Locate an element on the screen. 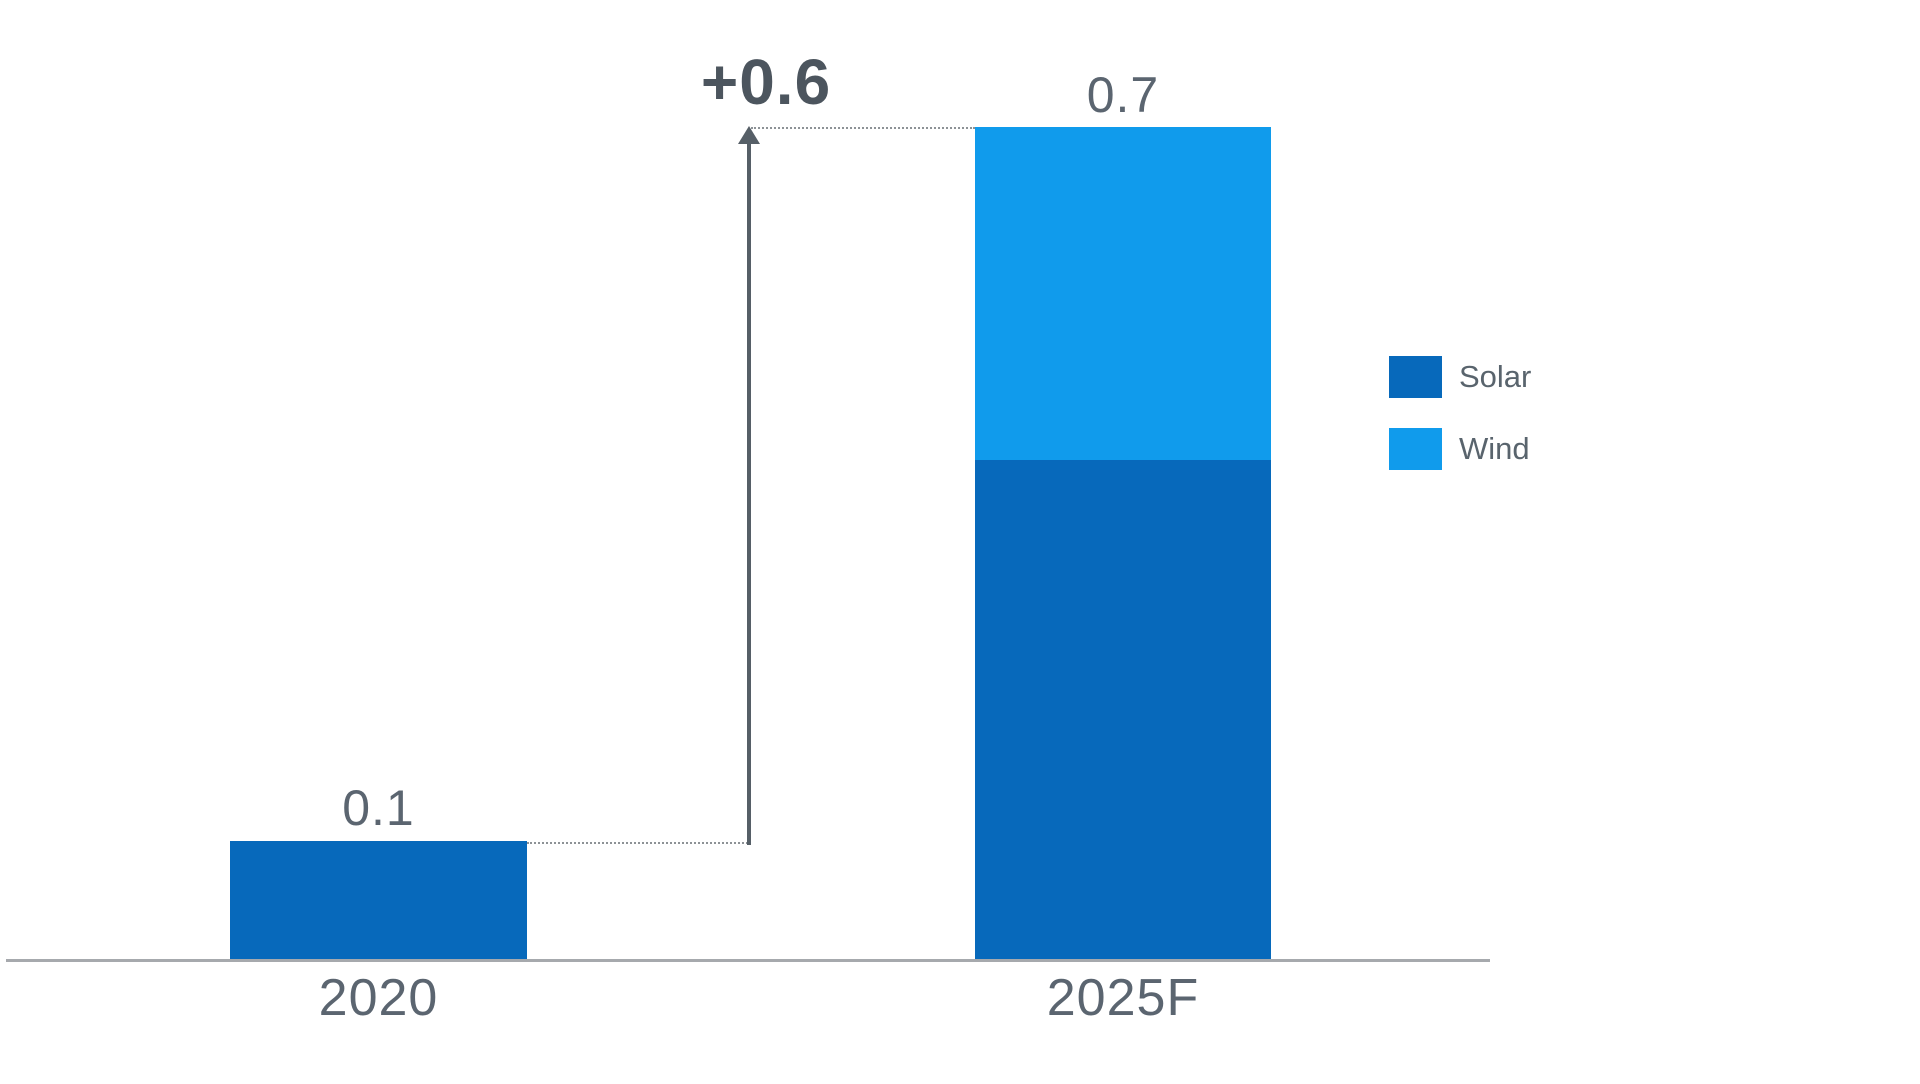 The image size is (1920, 1084). x-axis-line is located at coordinates (748, 960).